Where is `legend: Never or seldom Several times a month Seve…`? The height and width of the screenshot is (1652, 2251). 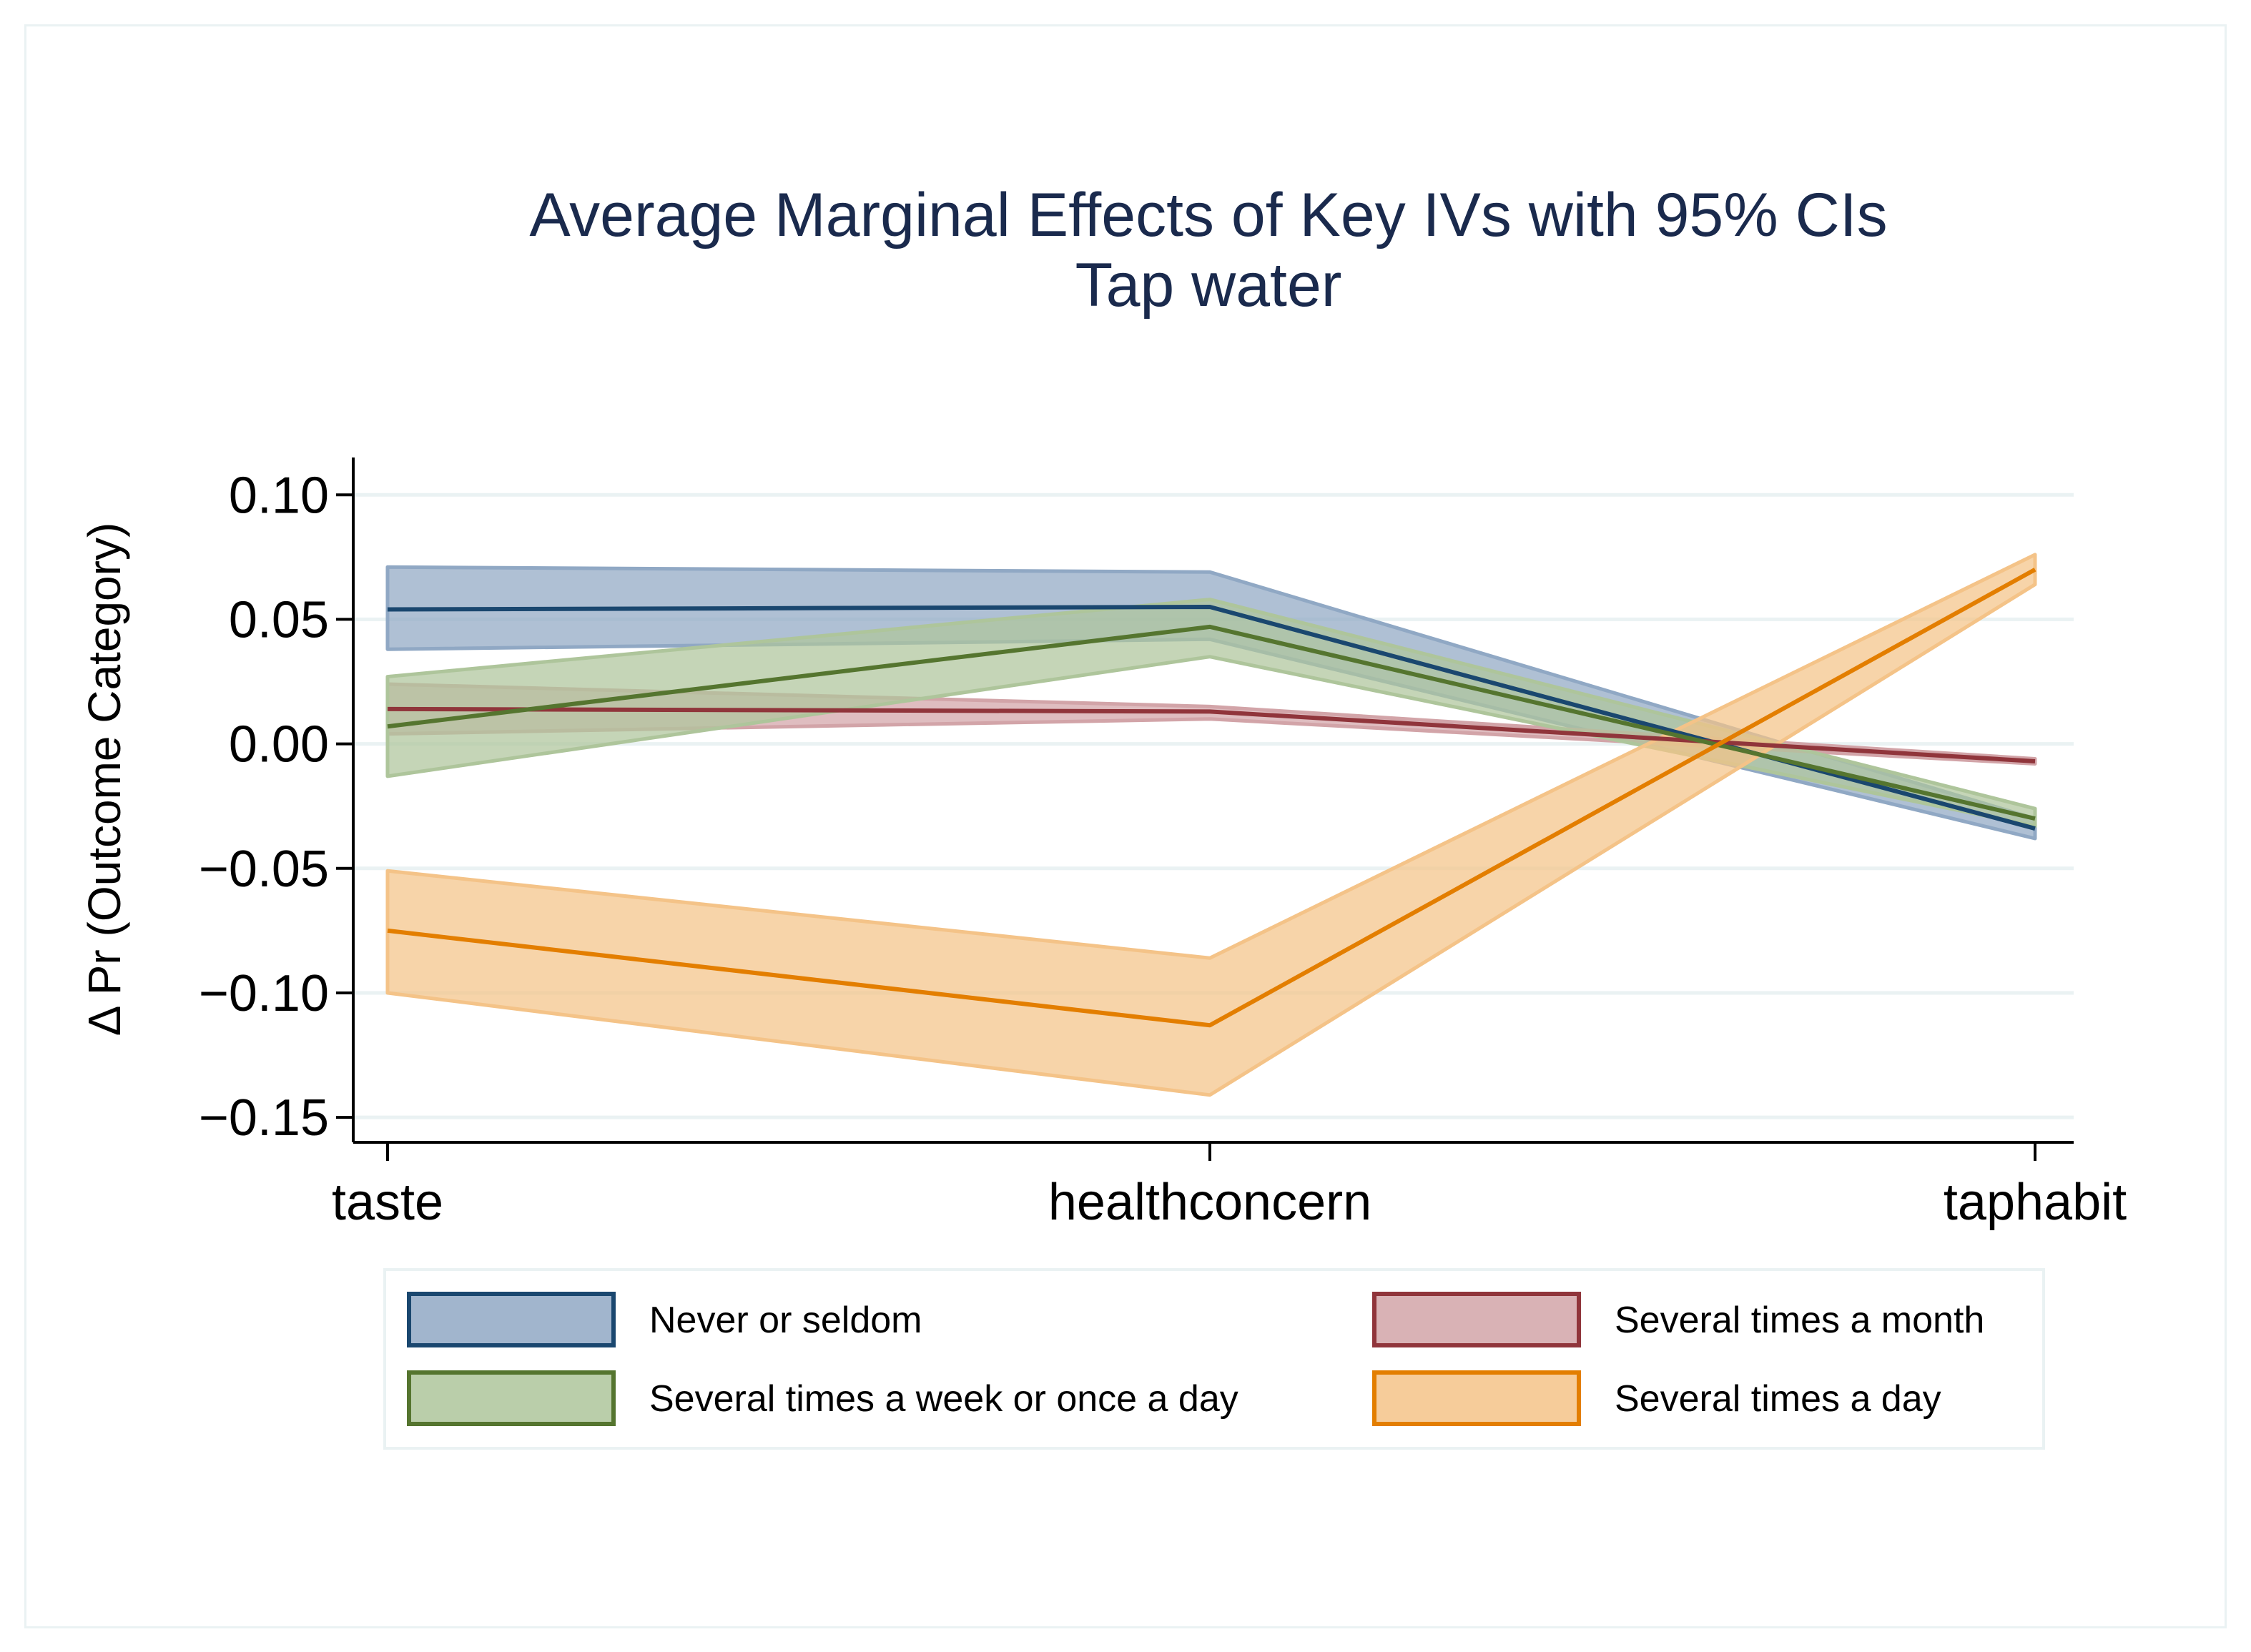
legend: Never or seldom Several times a month Seve… is located at coordinates (1214, 1359).